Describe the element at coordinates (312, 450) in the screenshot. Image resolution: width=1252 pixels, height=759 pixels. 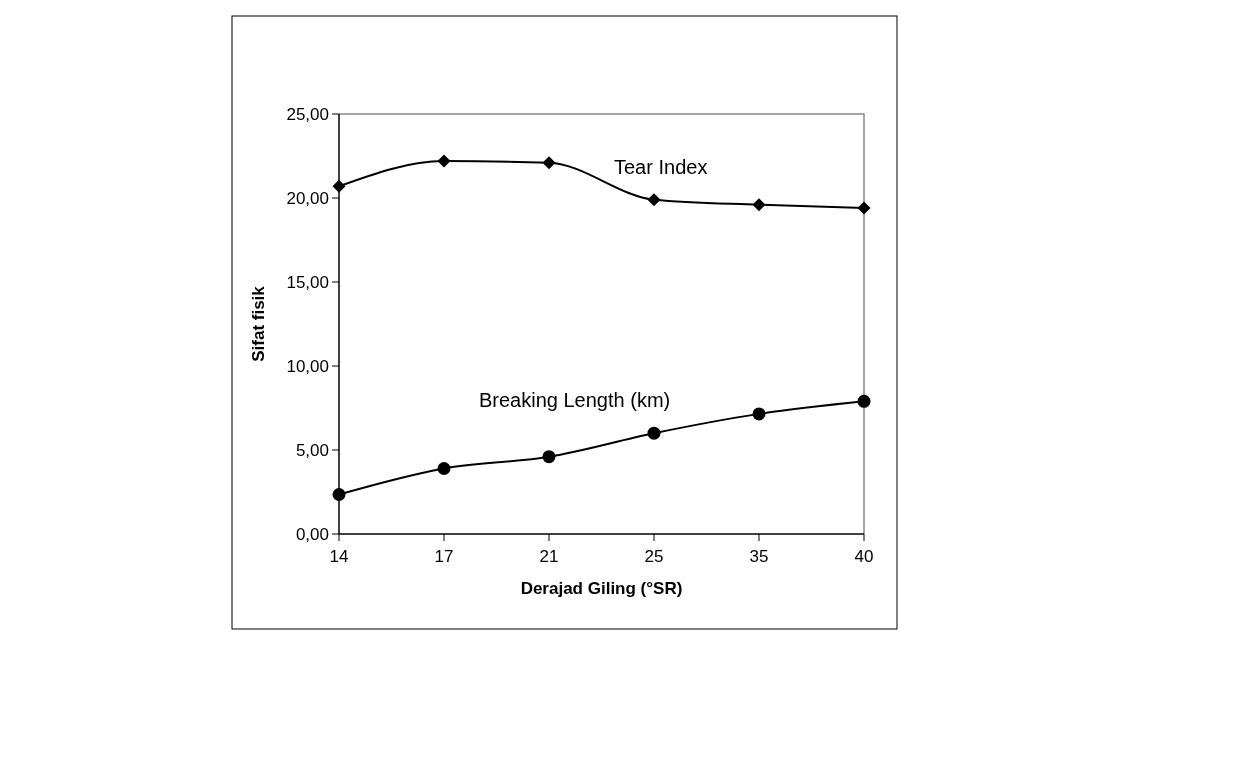
I see `y-tick-label: 5,00` at that location.